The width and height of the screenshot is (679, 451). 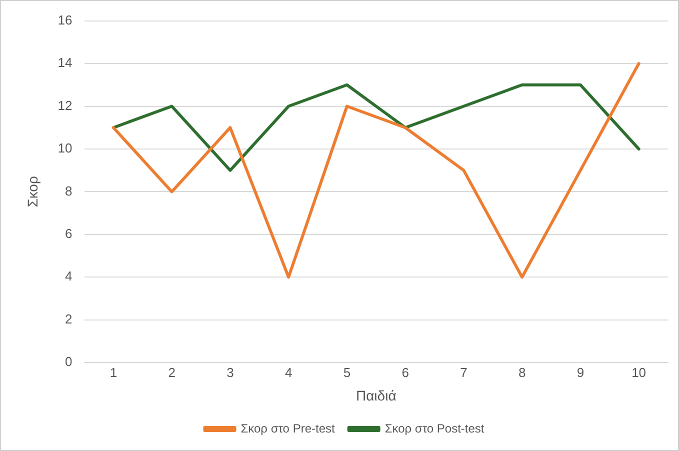 What do you see at coordinates (288, 428) in the screenshot?
I see `legend-label: Σκορ στο Pre-test` at bounding box center [288, 428].